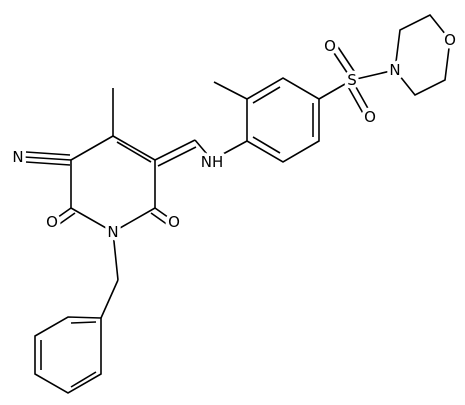  Describe the element at coordinates (212, 162) in the screenshot. I see `atom-label: NH` at that location.